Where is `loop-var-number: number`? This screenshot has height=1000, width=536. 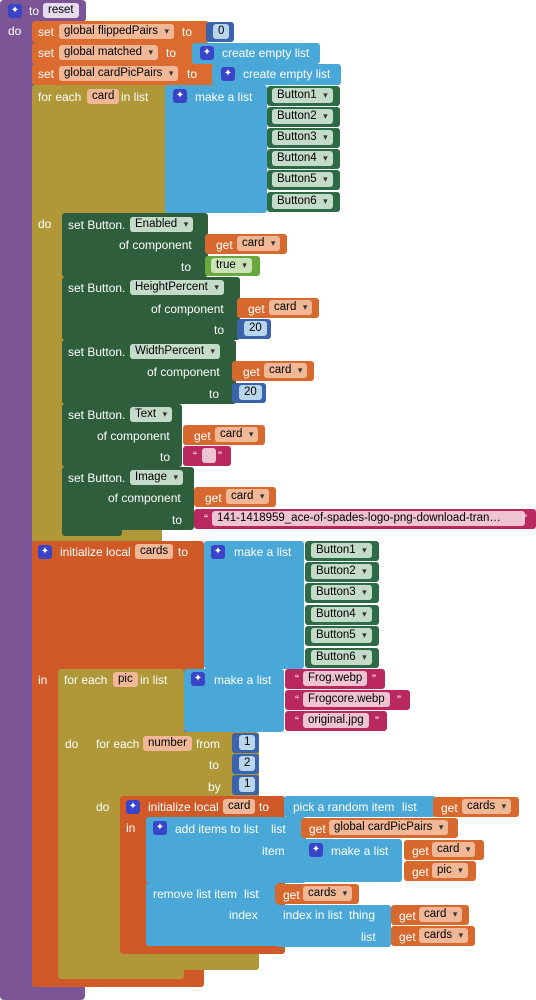 loop-var-number: number is located at coordinates (167, 743).